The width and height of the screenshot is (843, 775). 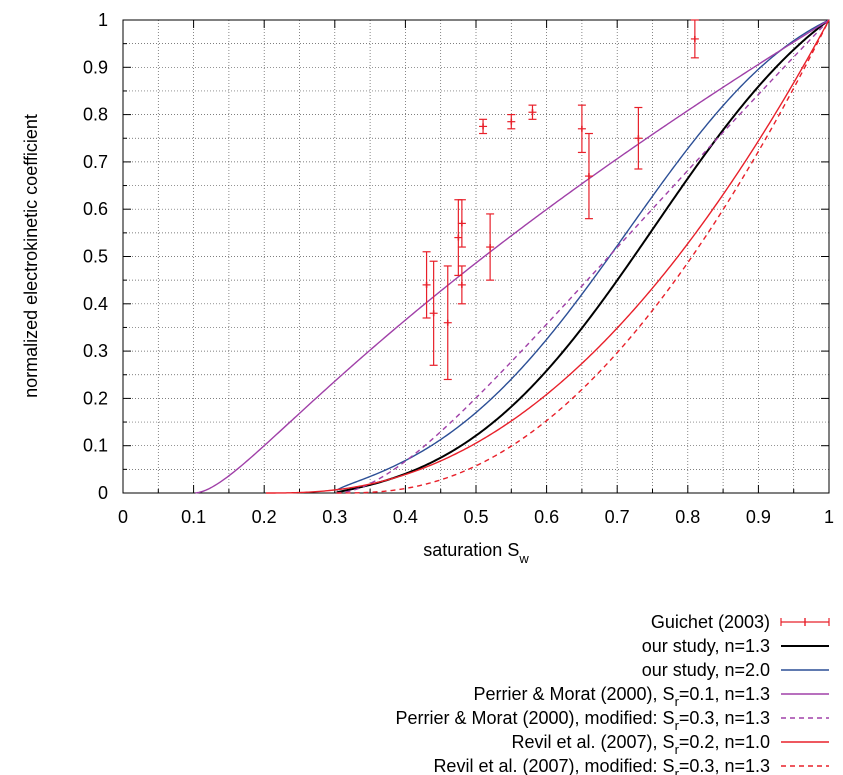 What do you see at coordinates (193, 517) in the screenshot?
I see `x-tick-label: 0.1` at bounding box center [193, 517].